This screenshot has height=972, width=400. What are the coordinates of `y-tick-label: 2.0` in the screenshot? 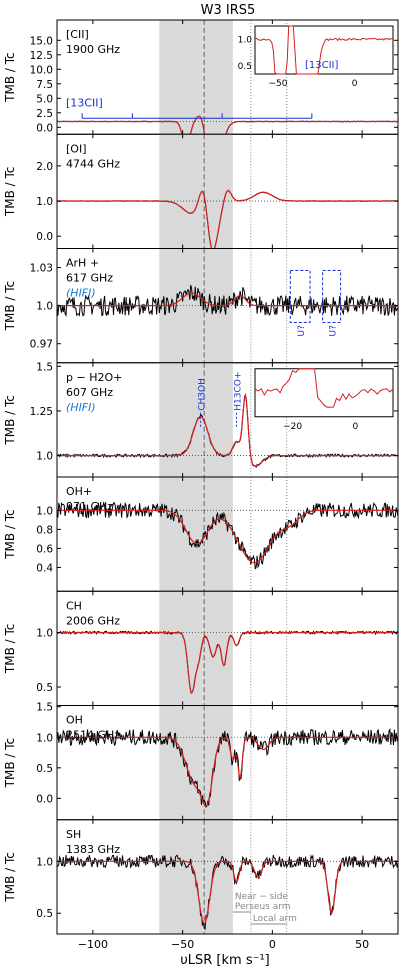 It's located at (44, 167).